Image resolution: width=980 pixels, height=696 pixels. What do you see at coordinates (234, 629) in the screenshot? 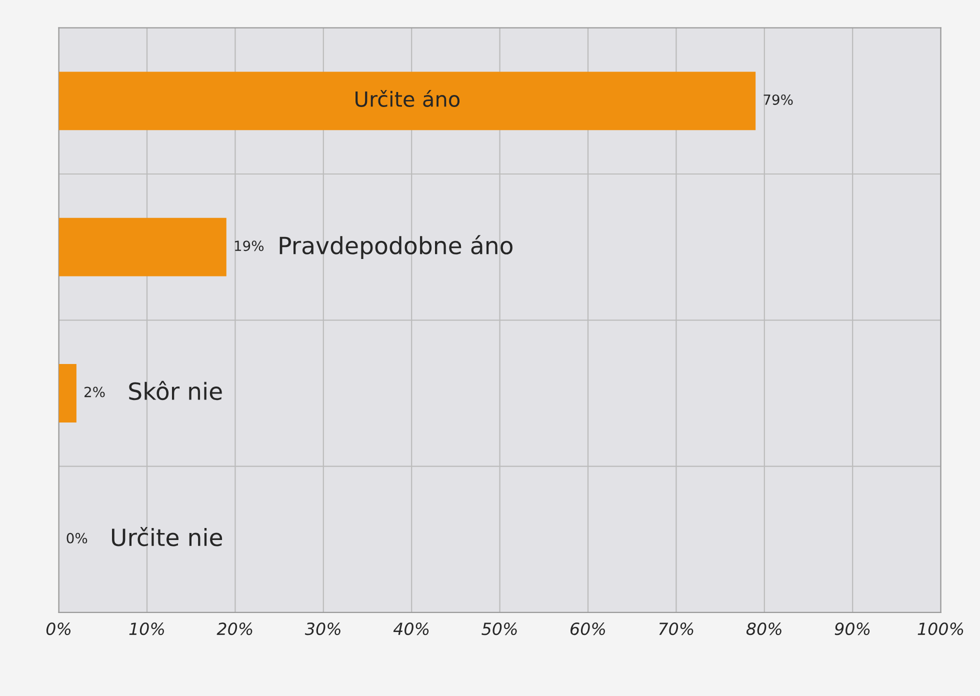
I see `x-tick-label: 20%` at bounding box center [234, 629].